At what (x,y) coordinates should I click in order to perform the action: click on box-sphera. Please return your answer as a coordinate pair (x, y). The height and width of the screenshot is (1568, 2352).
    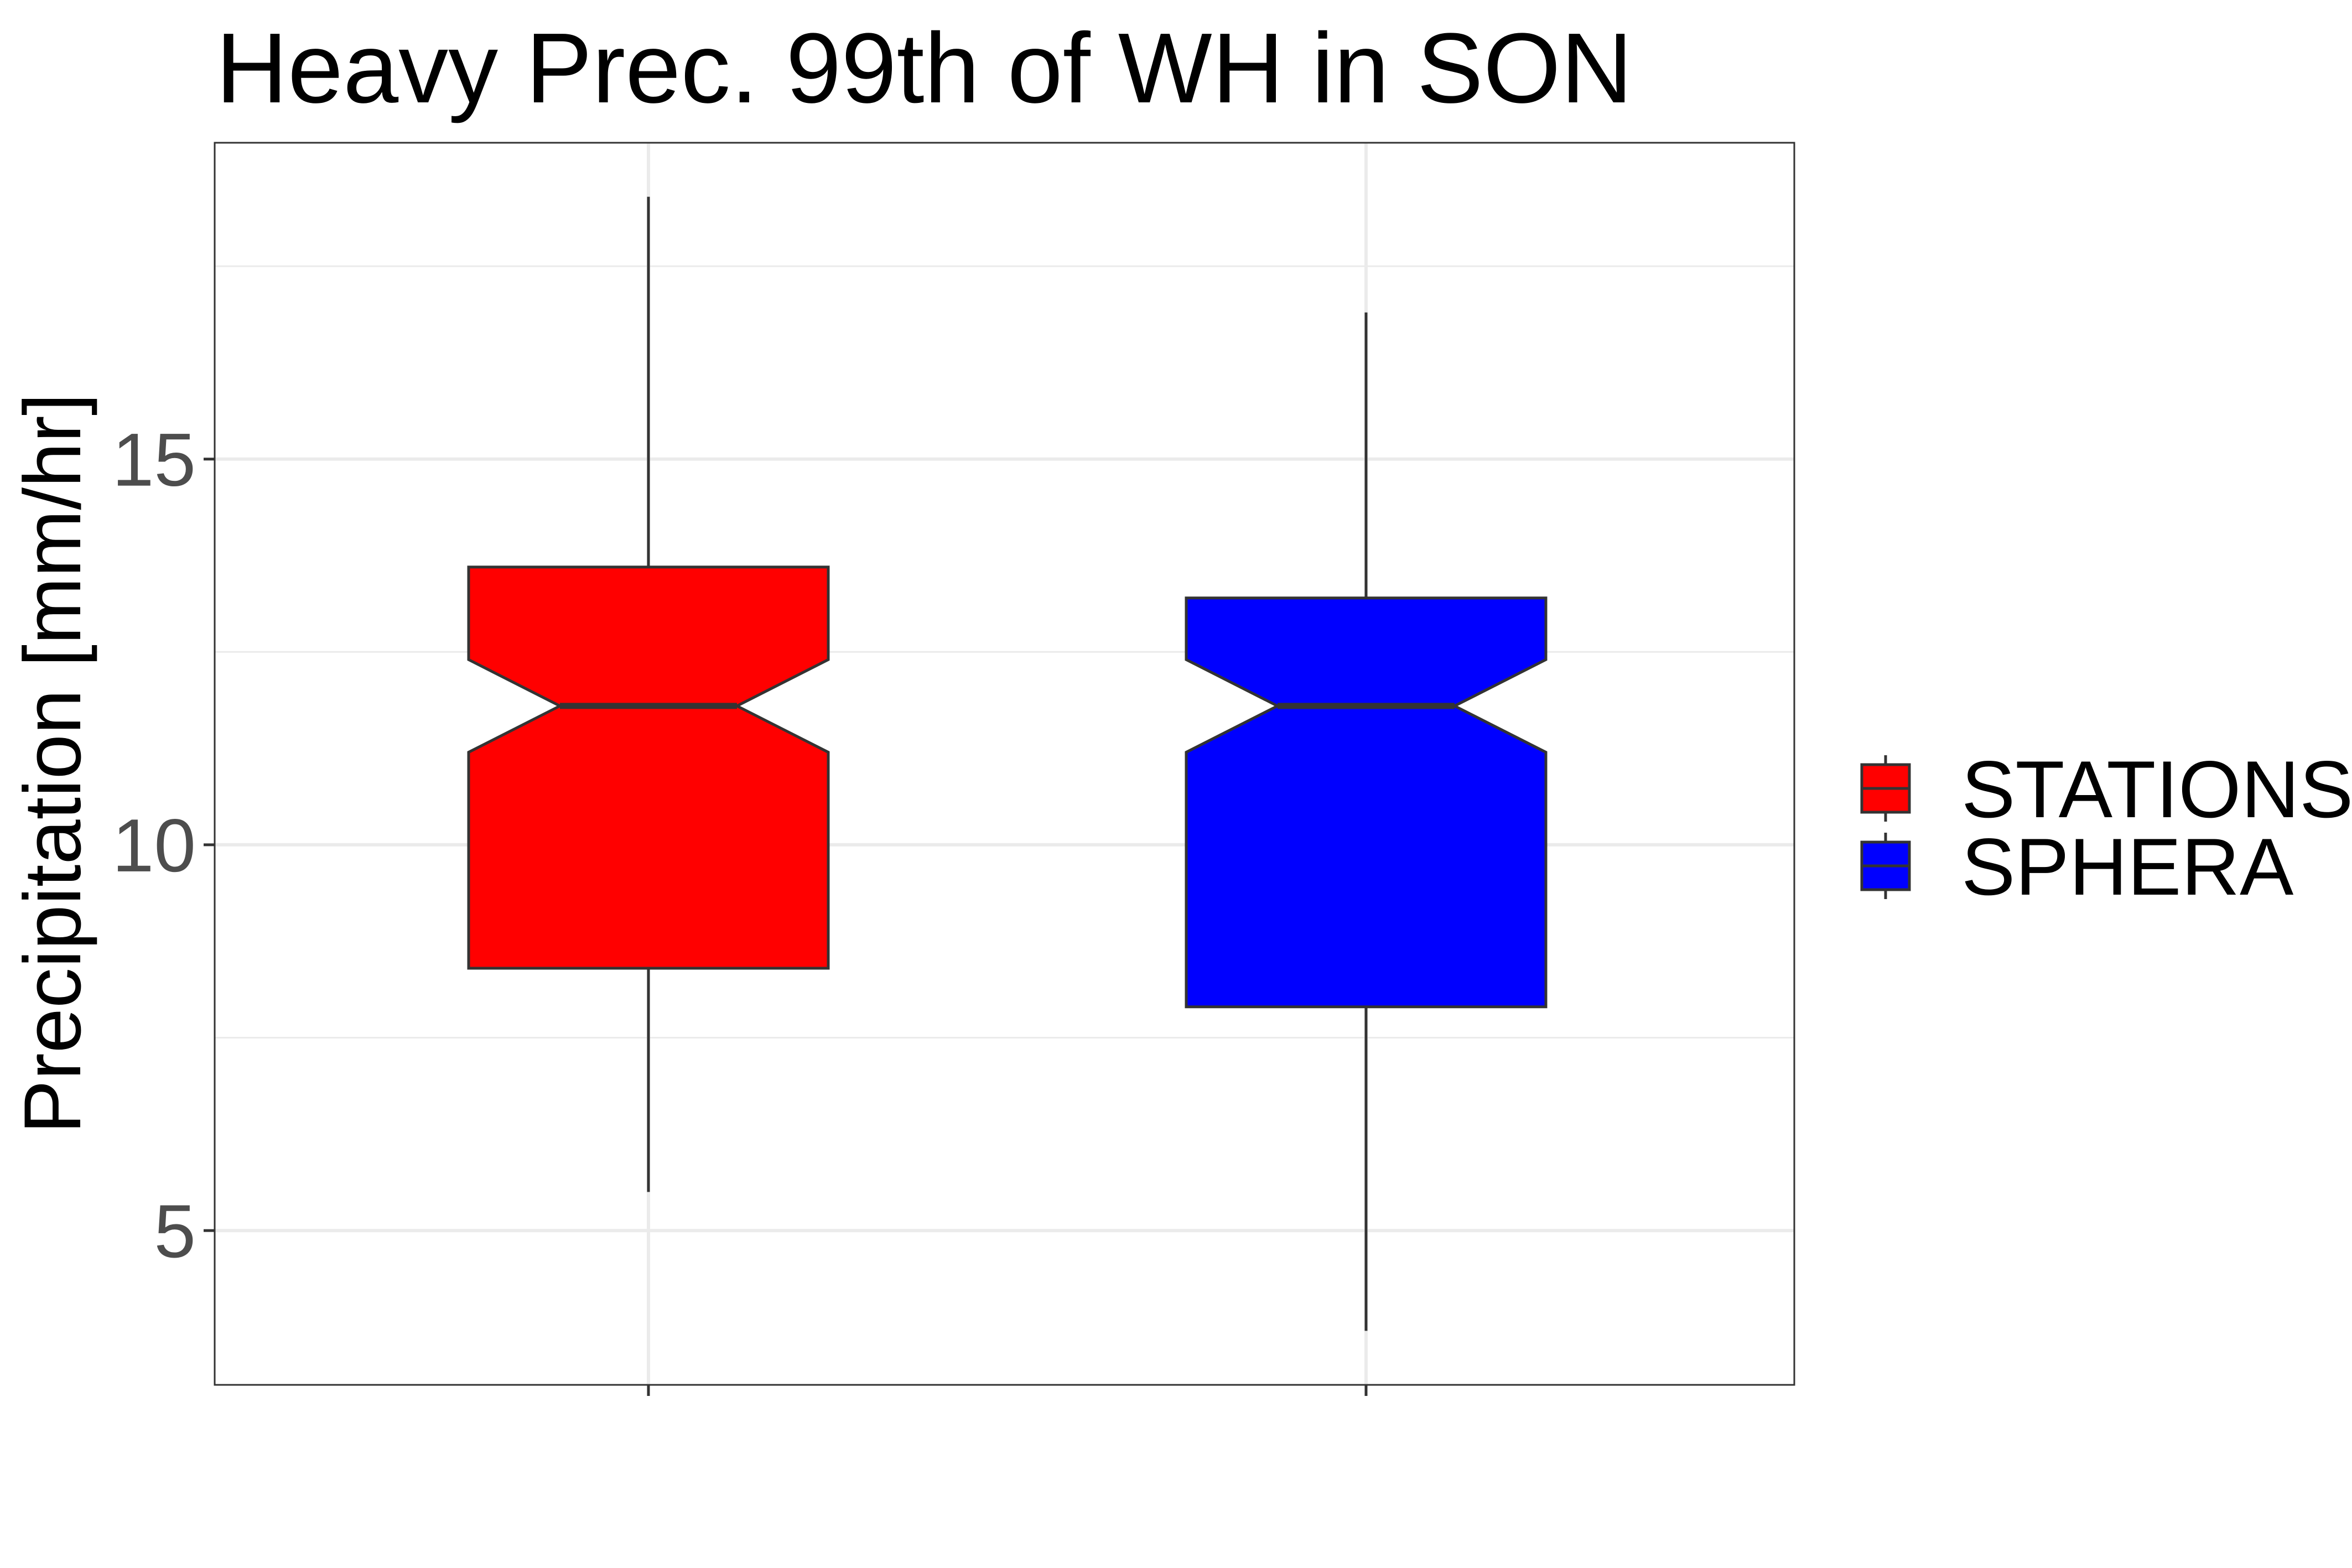
    Looking at the image, I should click on (1366, 821).